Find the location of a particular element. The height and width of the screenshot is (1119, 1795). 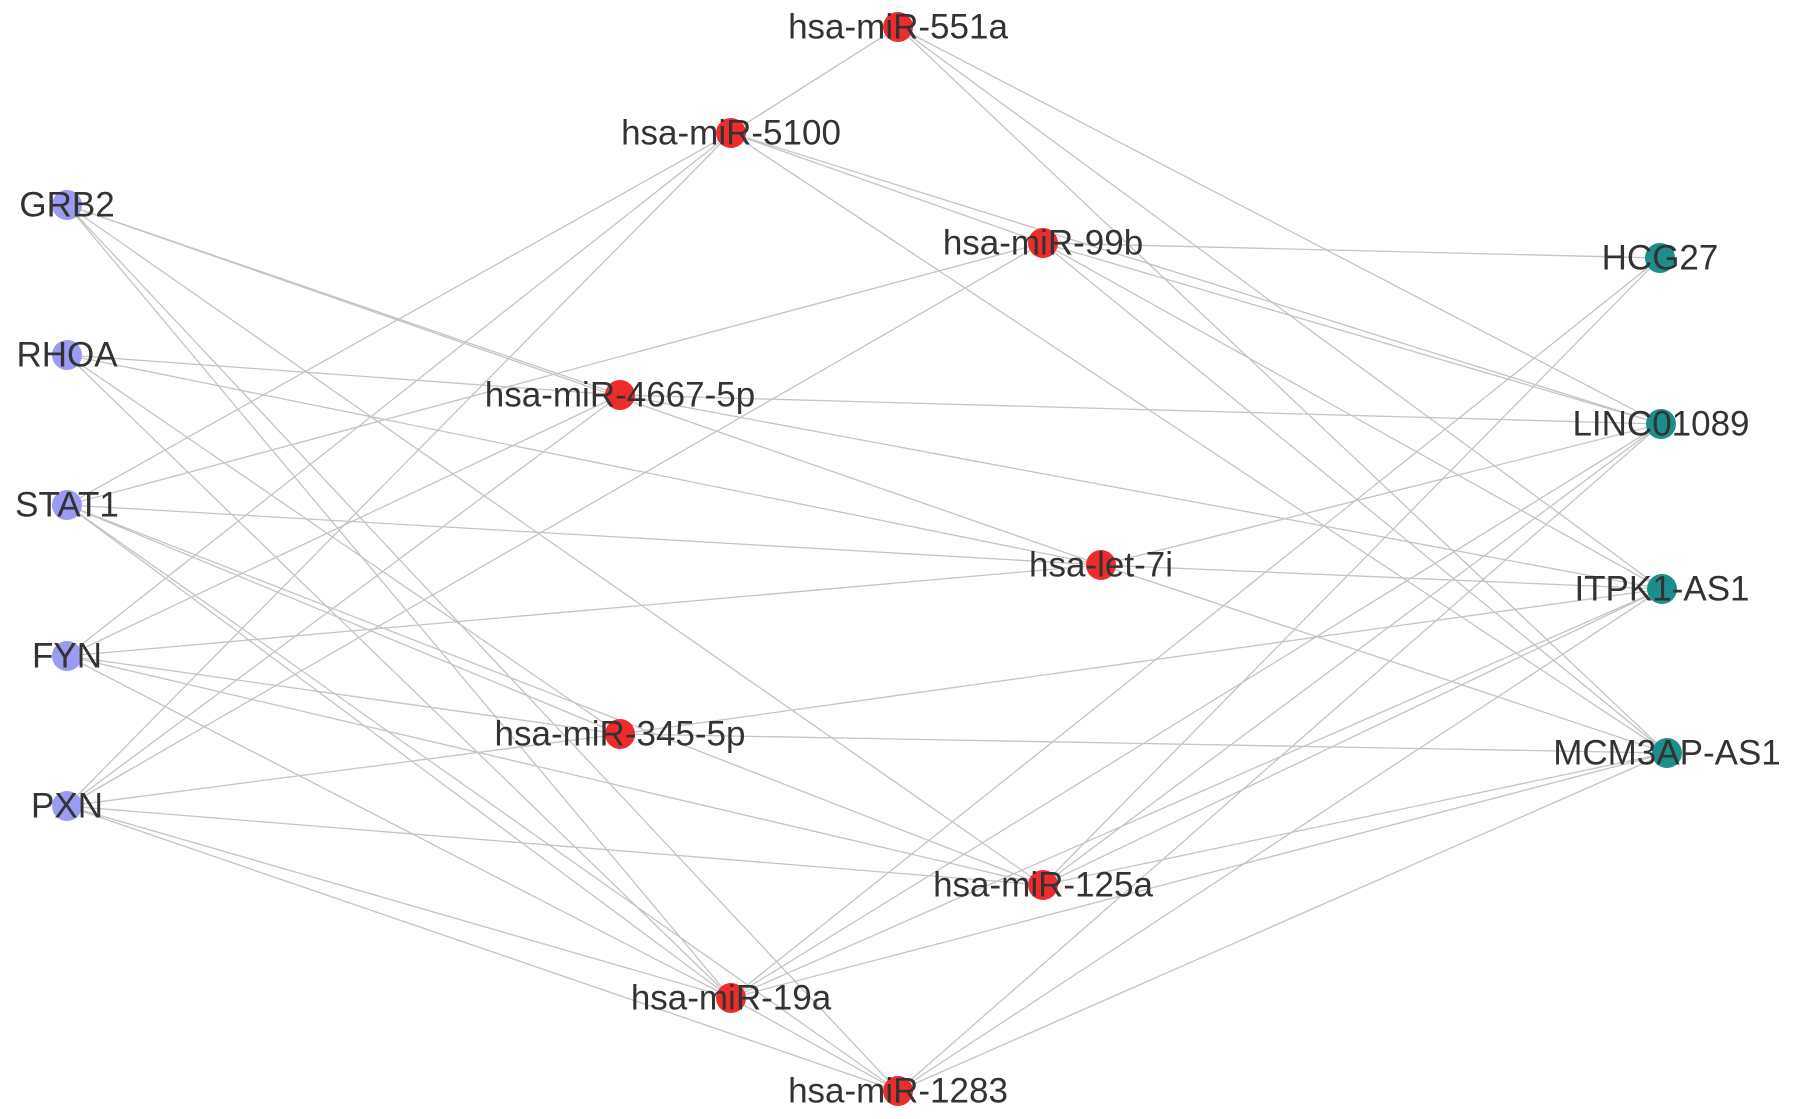

node-label-hsa-mir-125a: hsa-miR-125a is located at coordinates (1043, 885).